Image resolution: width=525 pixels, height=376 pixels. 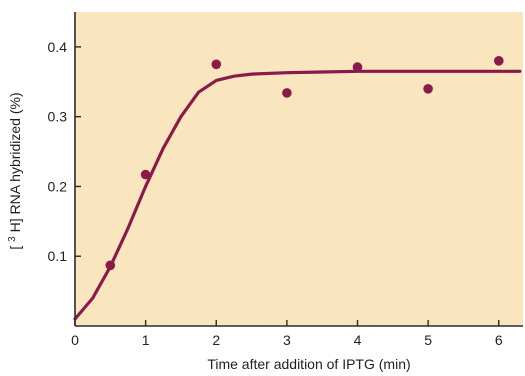 What do you see at coordinates (358, 340) in the screenshot?
I see `x-tick-label: 4` at bounding box center [358, 340].